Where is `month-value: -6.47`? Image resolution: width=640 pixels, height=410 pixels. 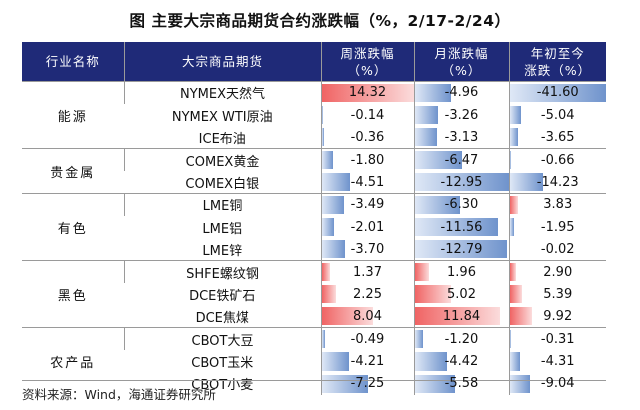 month-value: -6.47 is located at coordinates (461, 160).